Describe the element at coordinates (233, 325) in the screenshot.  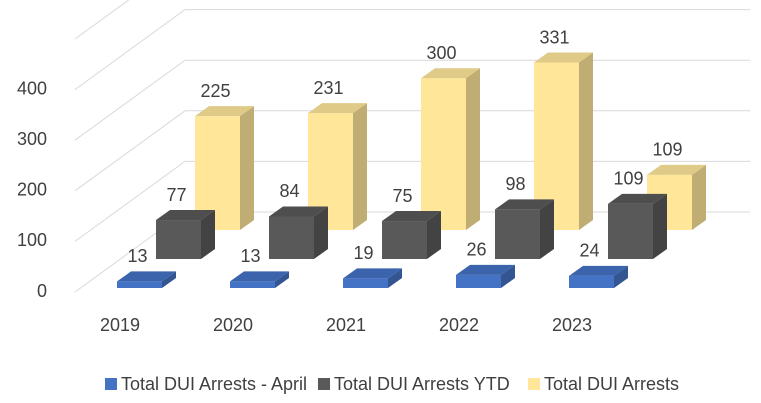
I see `x-tick-label: 2020` at that location.